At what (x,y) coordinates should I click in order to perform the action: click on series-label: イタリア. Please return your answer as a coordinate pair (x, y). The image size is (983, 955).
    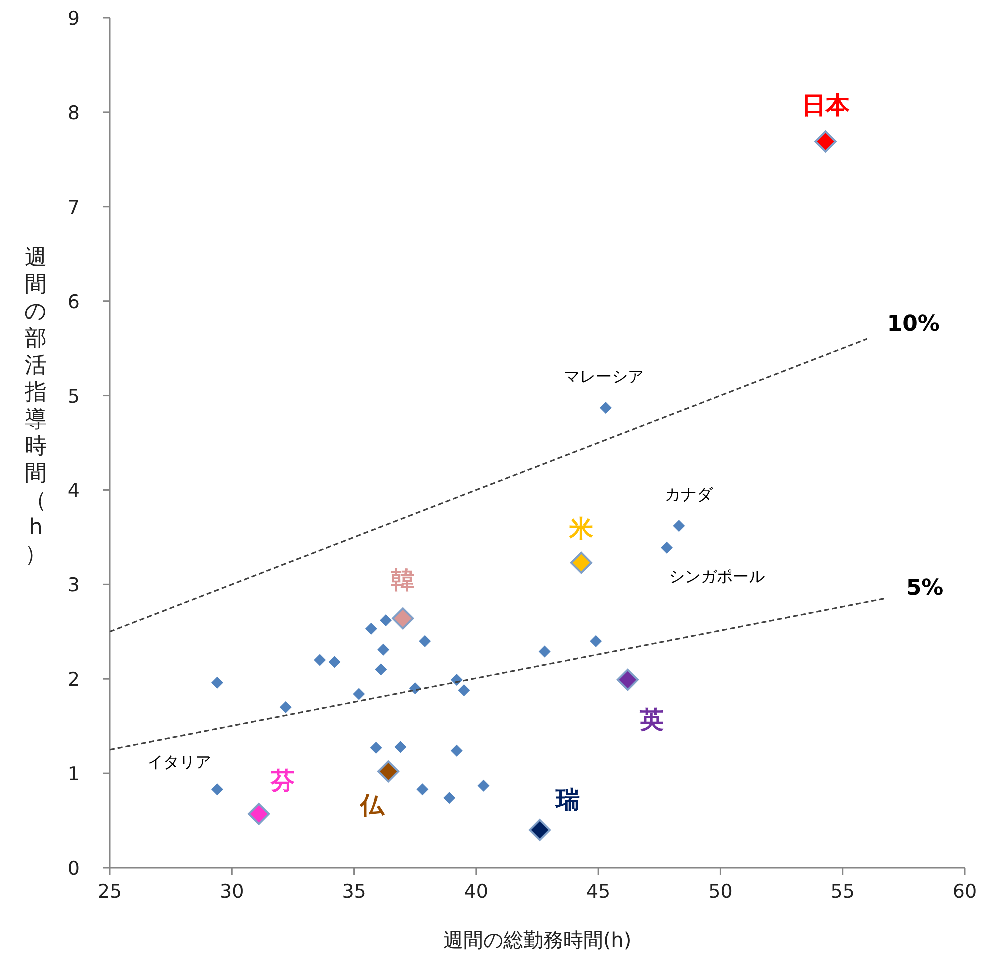
    Looking at the image, I should click on (179, 762).